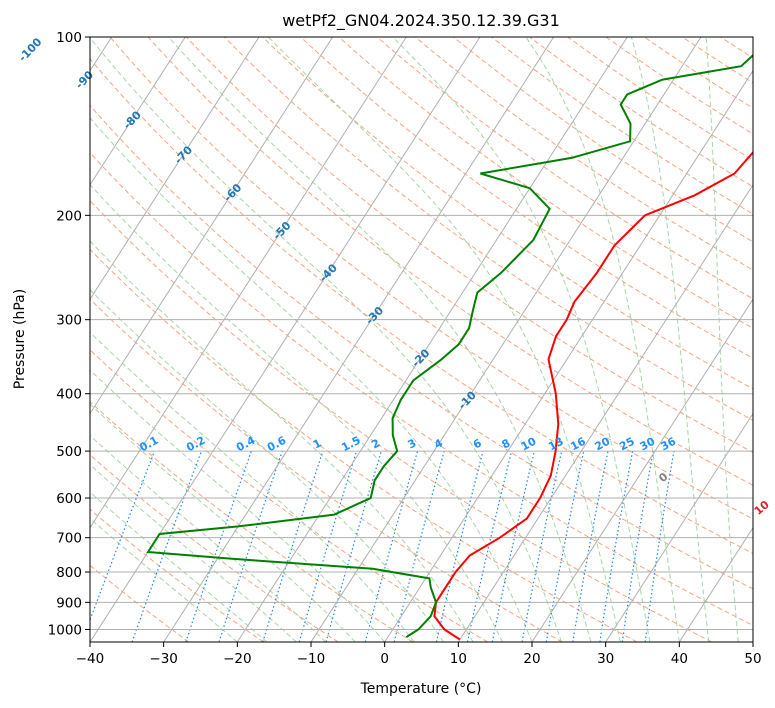 The width and height of the screenshot is (775, 708). Describe the element at coordinates (458, 659) in the screenshot. I see `x-tick-label: 10` at that location.